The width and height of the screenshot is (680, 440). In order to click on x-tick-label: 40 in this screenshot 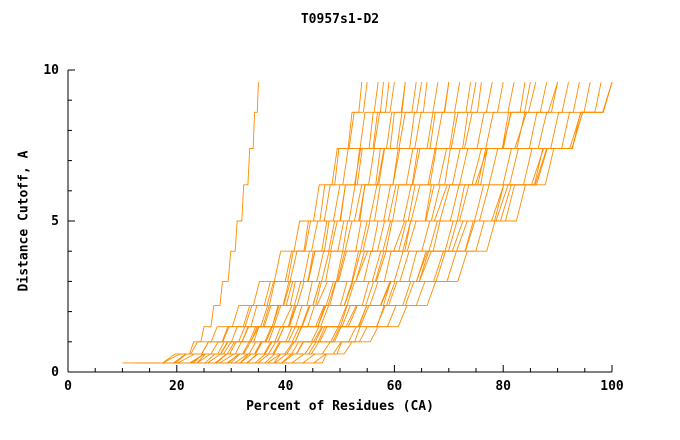, I will do `click(286, 386)`.